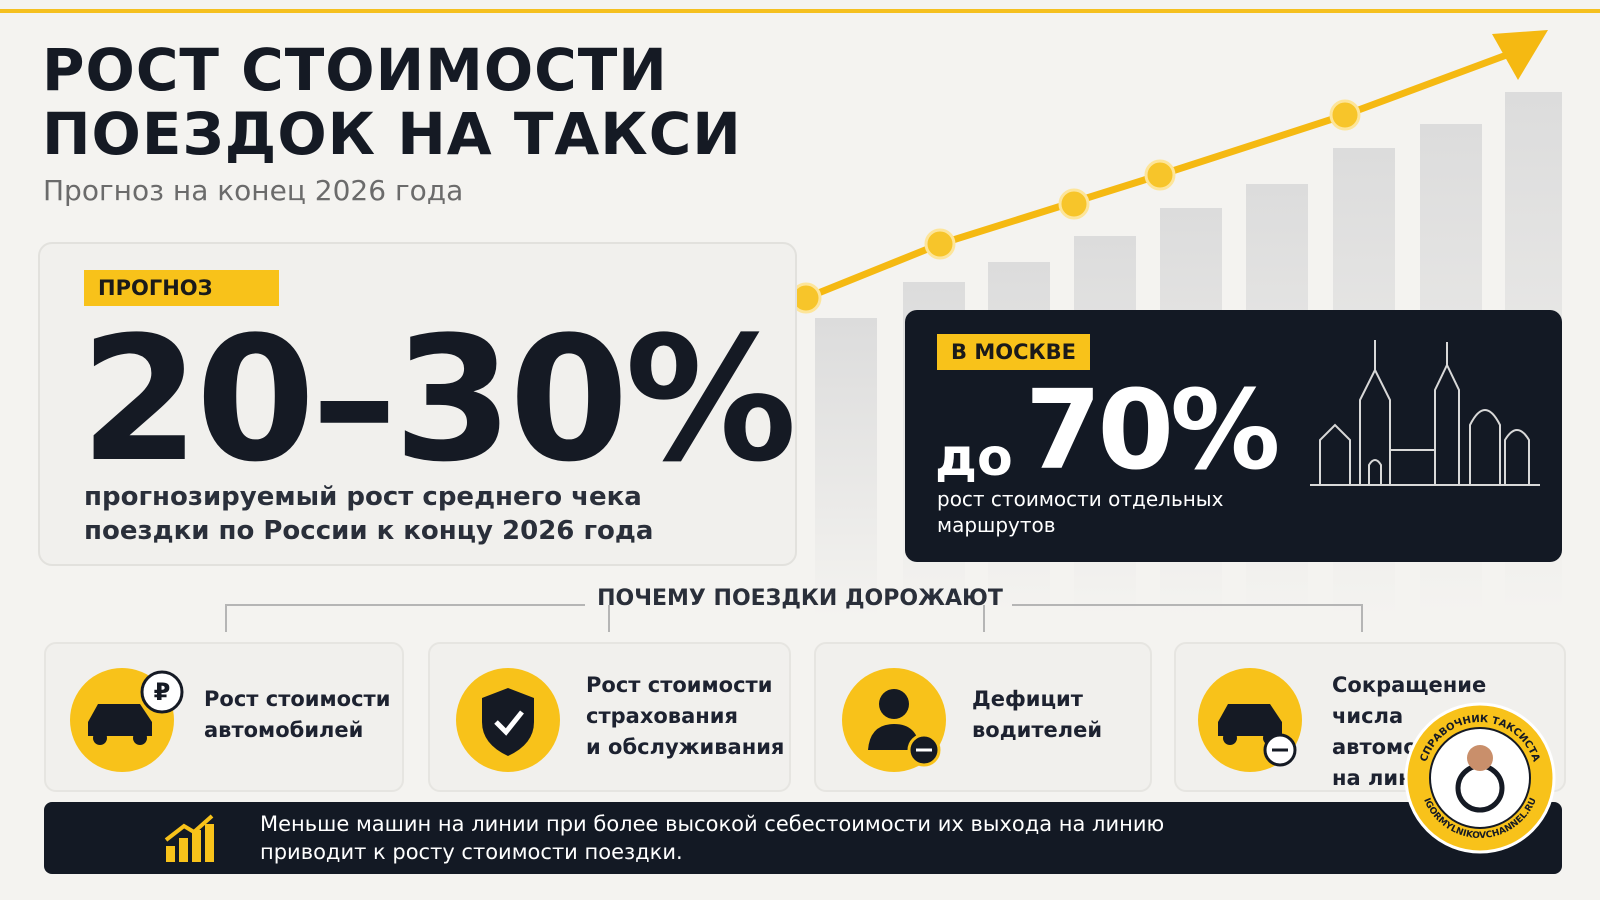 The image size is (1600, 900). I want to click on title-line: ПОЕЗДОК НА ТАКСИ, so click(392, 134).